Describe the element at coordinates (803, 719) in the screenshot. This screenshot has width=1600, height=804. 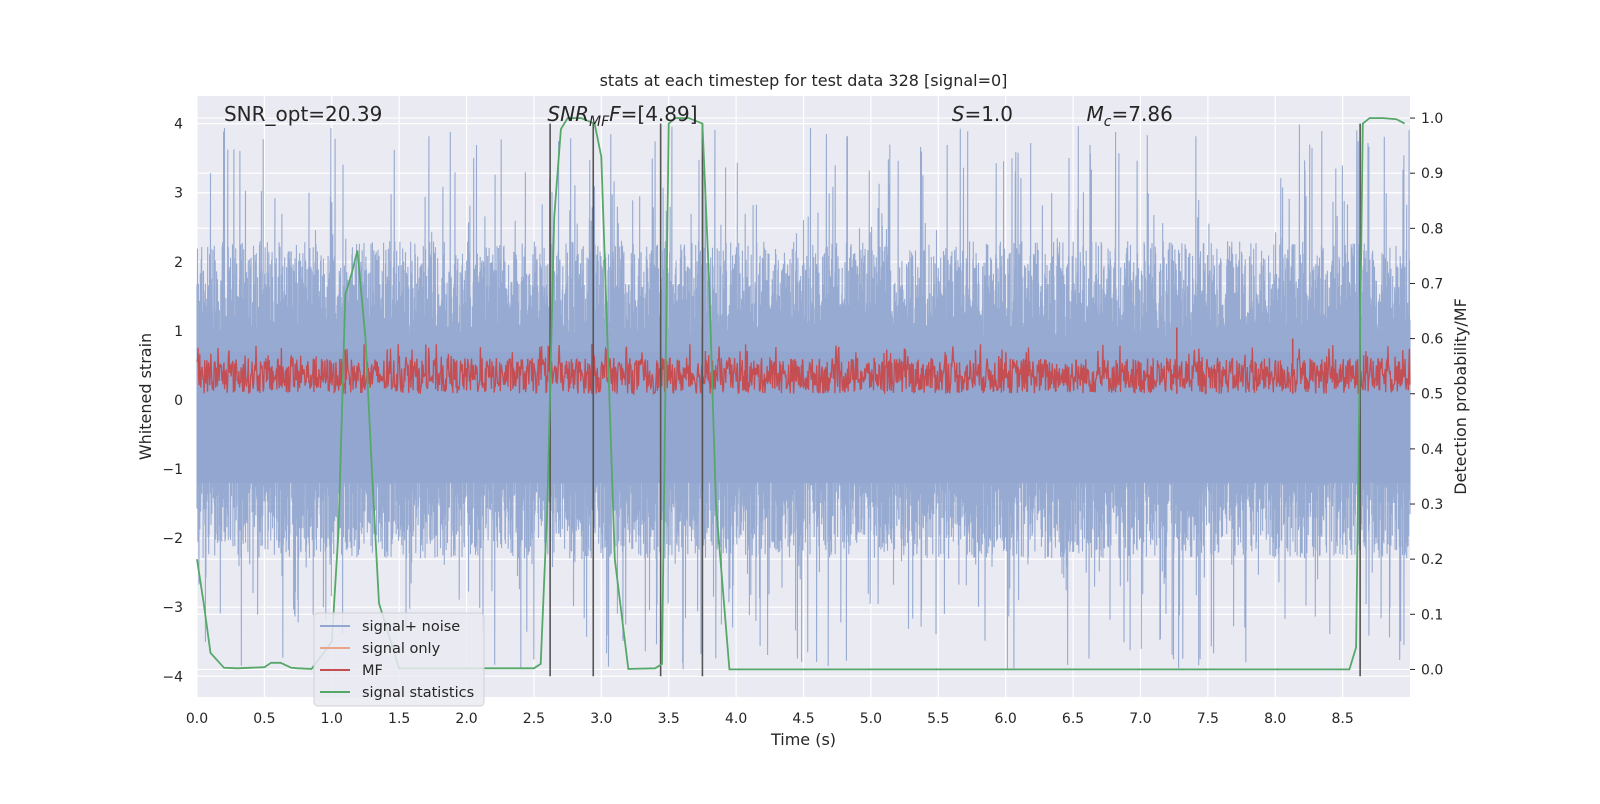
I see `x-tick-label: 4.5` at that location.